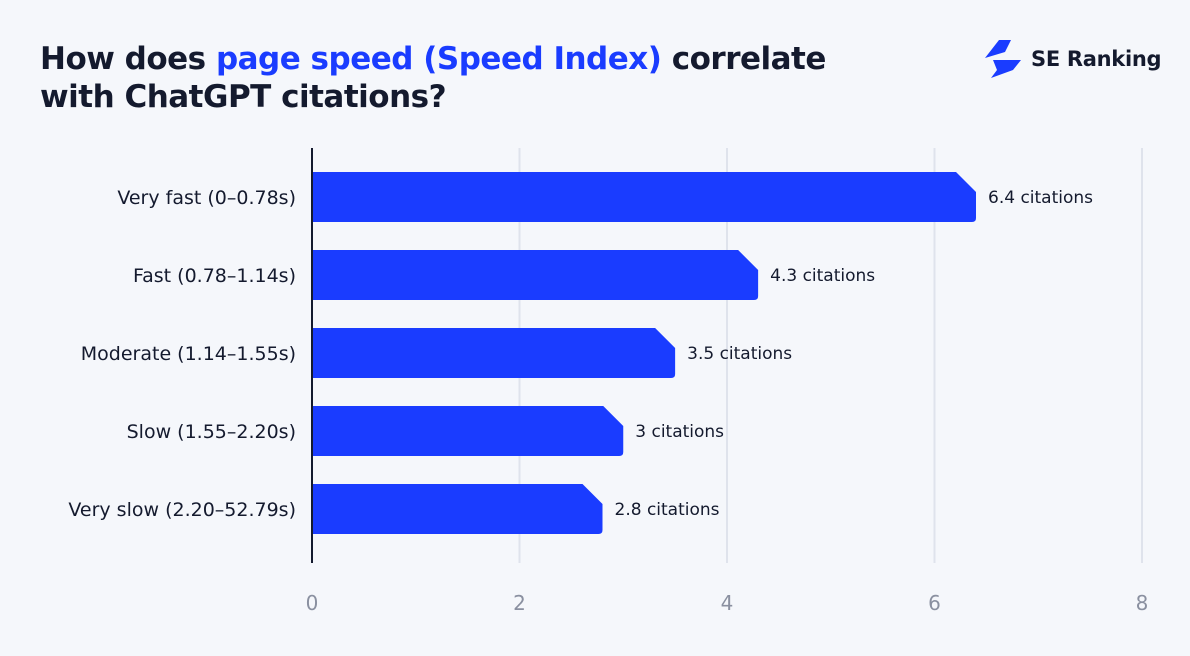 This screenshot has width=1190, height=656. What do you see at coordinates (206, 198) in the screenshot?
I see `category-label: Very fast (0–0.78s)` at bounding box center [206, 198].